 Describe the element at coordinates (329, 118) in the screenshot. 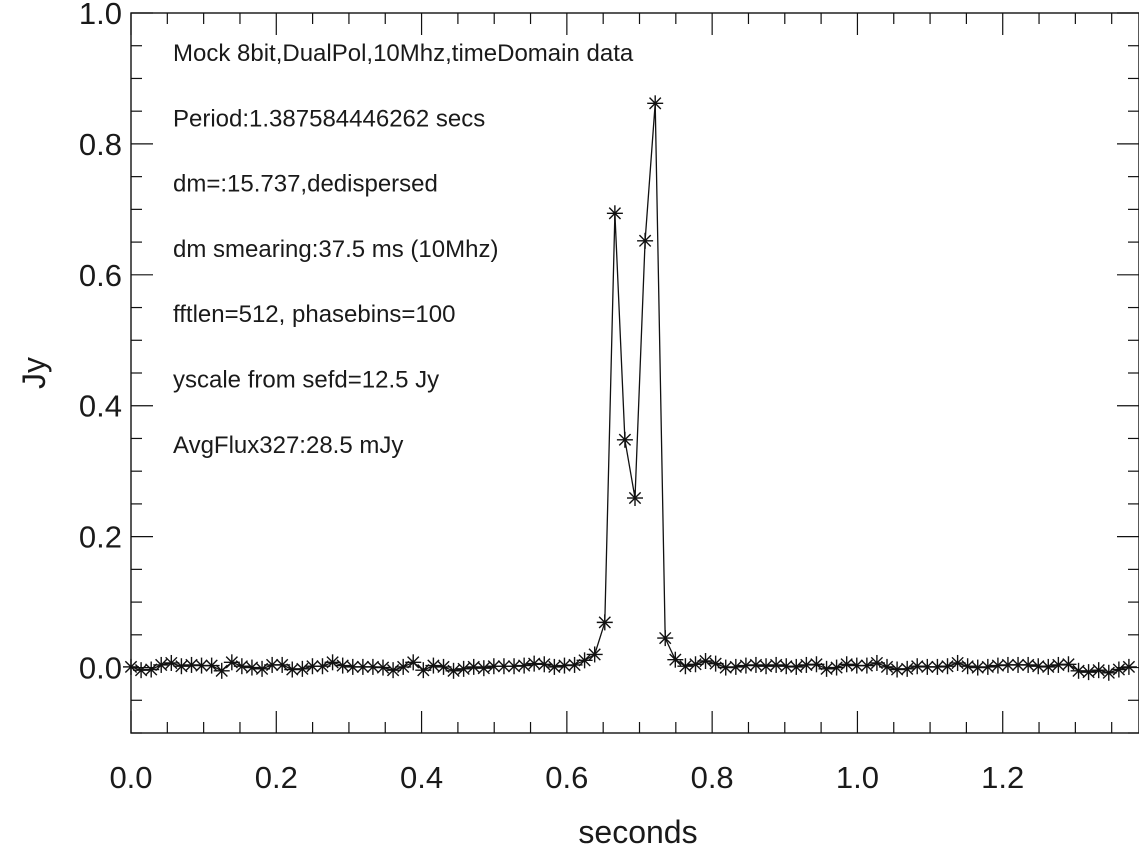

I see `annotation-line: Period:1.387584446262 secs` at that location.